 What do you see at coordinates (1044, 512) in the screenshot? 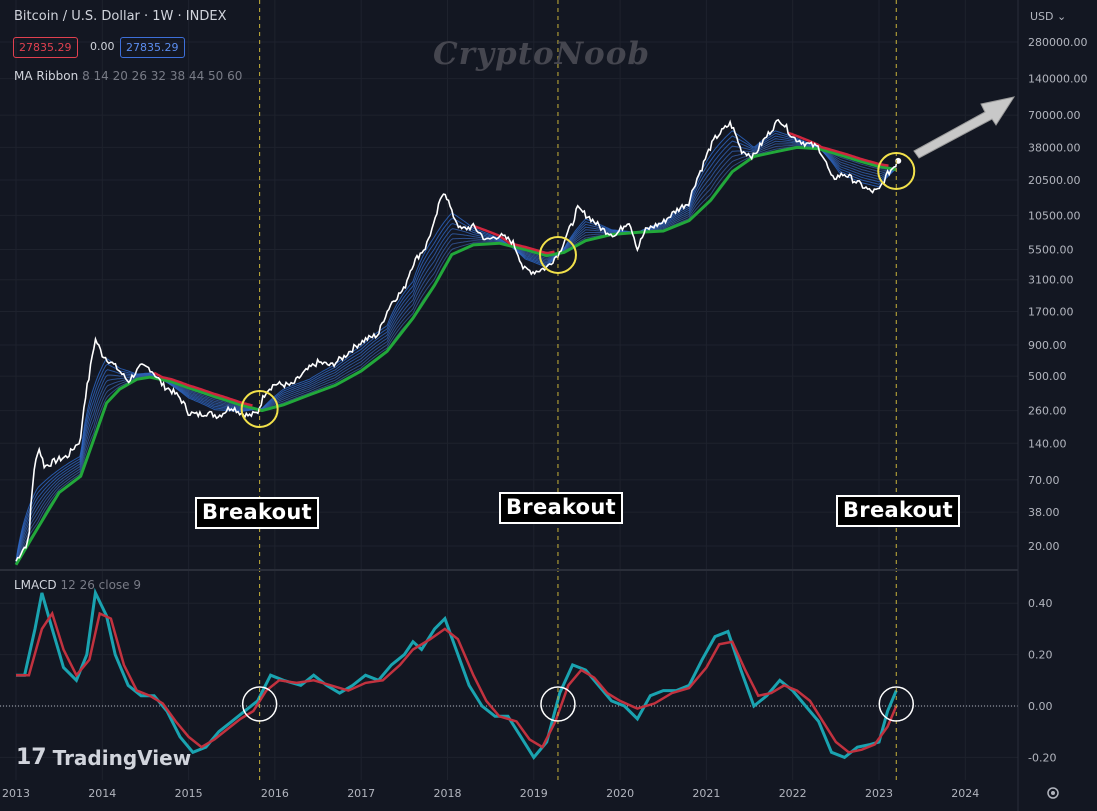
I see `price-axis-tick: 38.00` at bounding box center [1044, 512].